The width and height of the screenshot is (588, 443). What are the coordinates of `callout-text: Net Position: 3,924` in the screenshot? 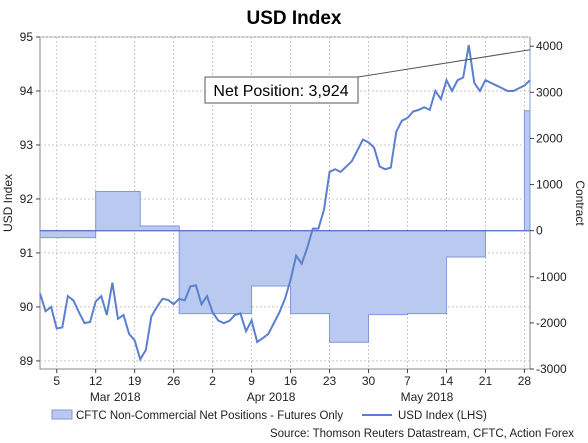 It's located at (280, 91).